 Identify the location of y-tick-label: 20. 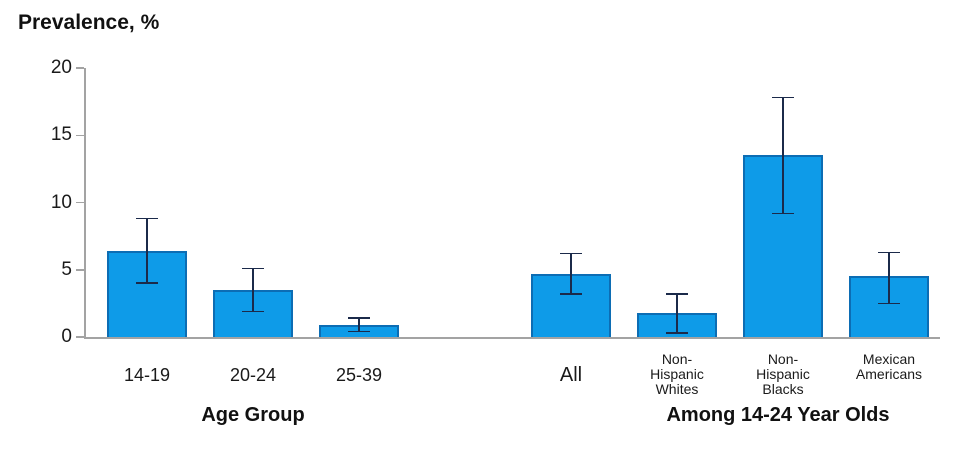
(61, 67).